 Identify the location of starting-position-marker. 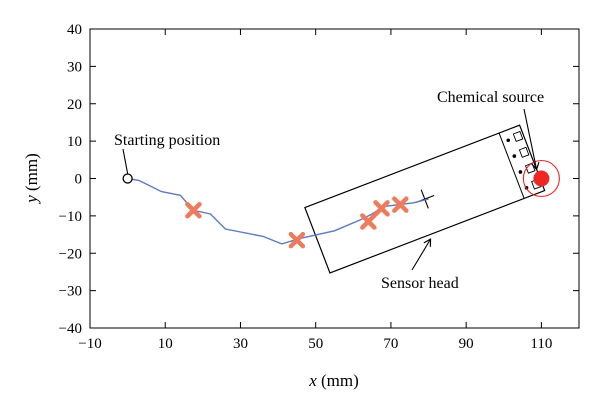
(127, 178).